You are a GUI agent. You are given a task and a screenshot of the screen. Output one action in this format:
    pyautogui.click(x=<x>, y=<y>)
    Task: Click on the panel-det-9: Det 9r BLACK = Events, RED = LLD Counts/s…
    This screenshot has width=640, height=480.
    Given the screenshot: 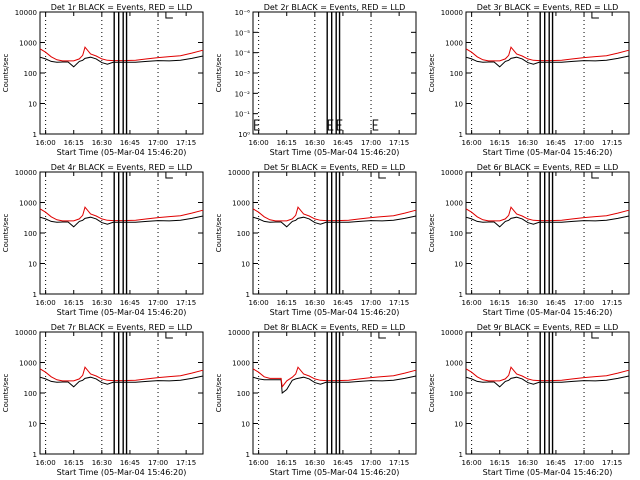 What is the action you would take?
    pyautogui.click(x=529, y=400)
    